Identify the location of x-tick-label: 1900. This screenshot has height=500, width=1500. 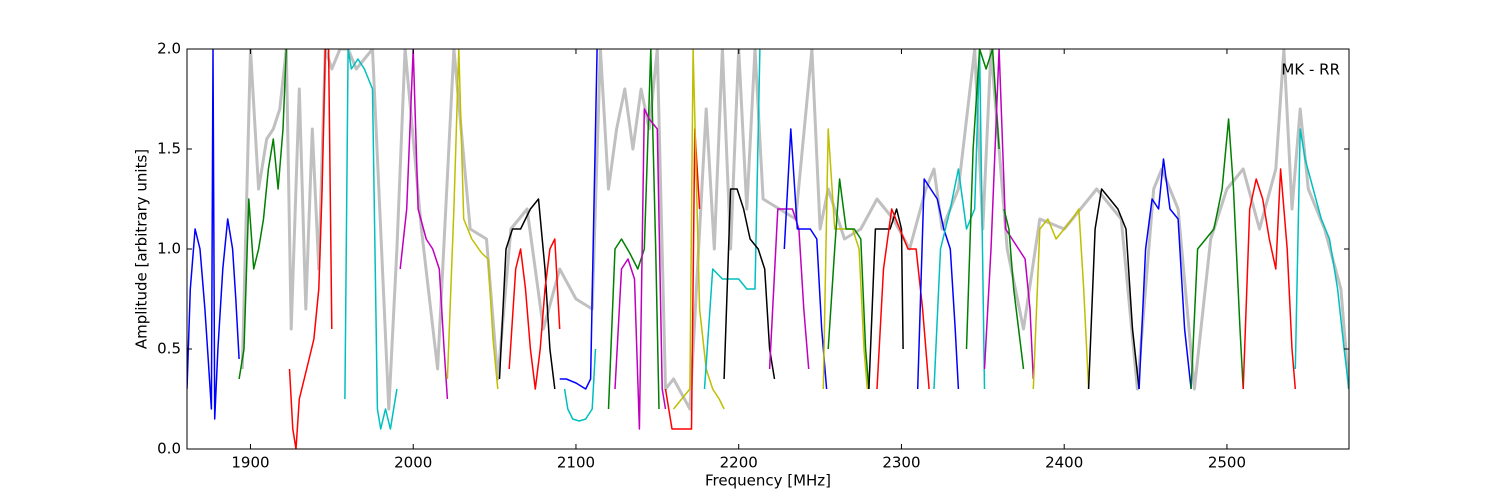
(250, 463).